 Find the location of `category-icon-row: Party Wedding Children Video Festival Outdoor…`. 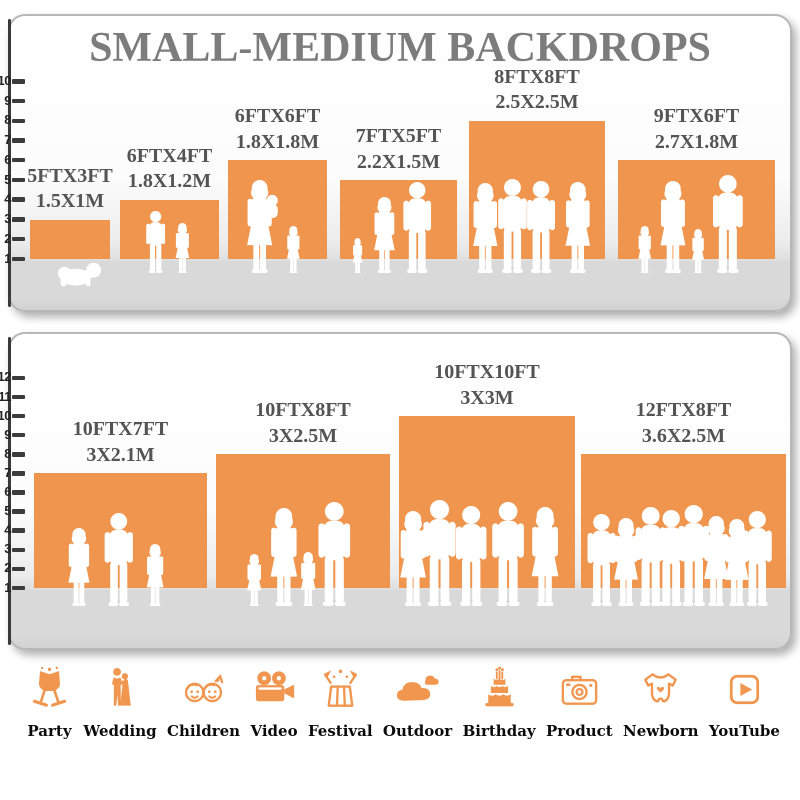

category-icon-row: Party Wedding Children Video Festival Outdoor… is located at coordinates (403, 703).